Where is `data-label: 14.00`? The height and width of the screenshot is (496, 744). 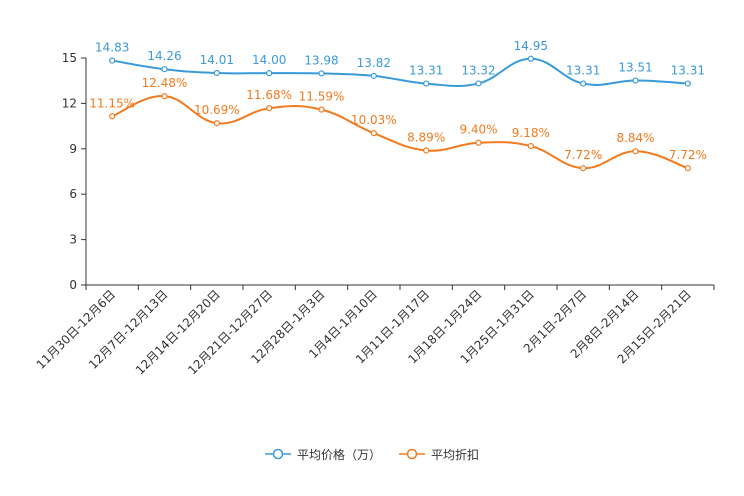 data-label: 14.00 is located at coordinates (269, 60).